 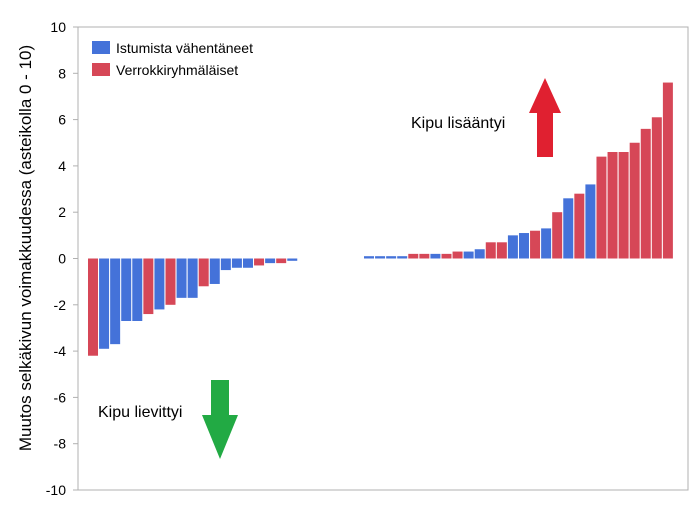 I want to click on y-tick-label: 2, so click(x=62, y=212).